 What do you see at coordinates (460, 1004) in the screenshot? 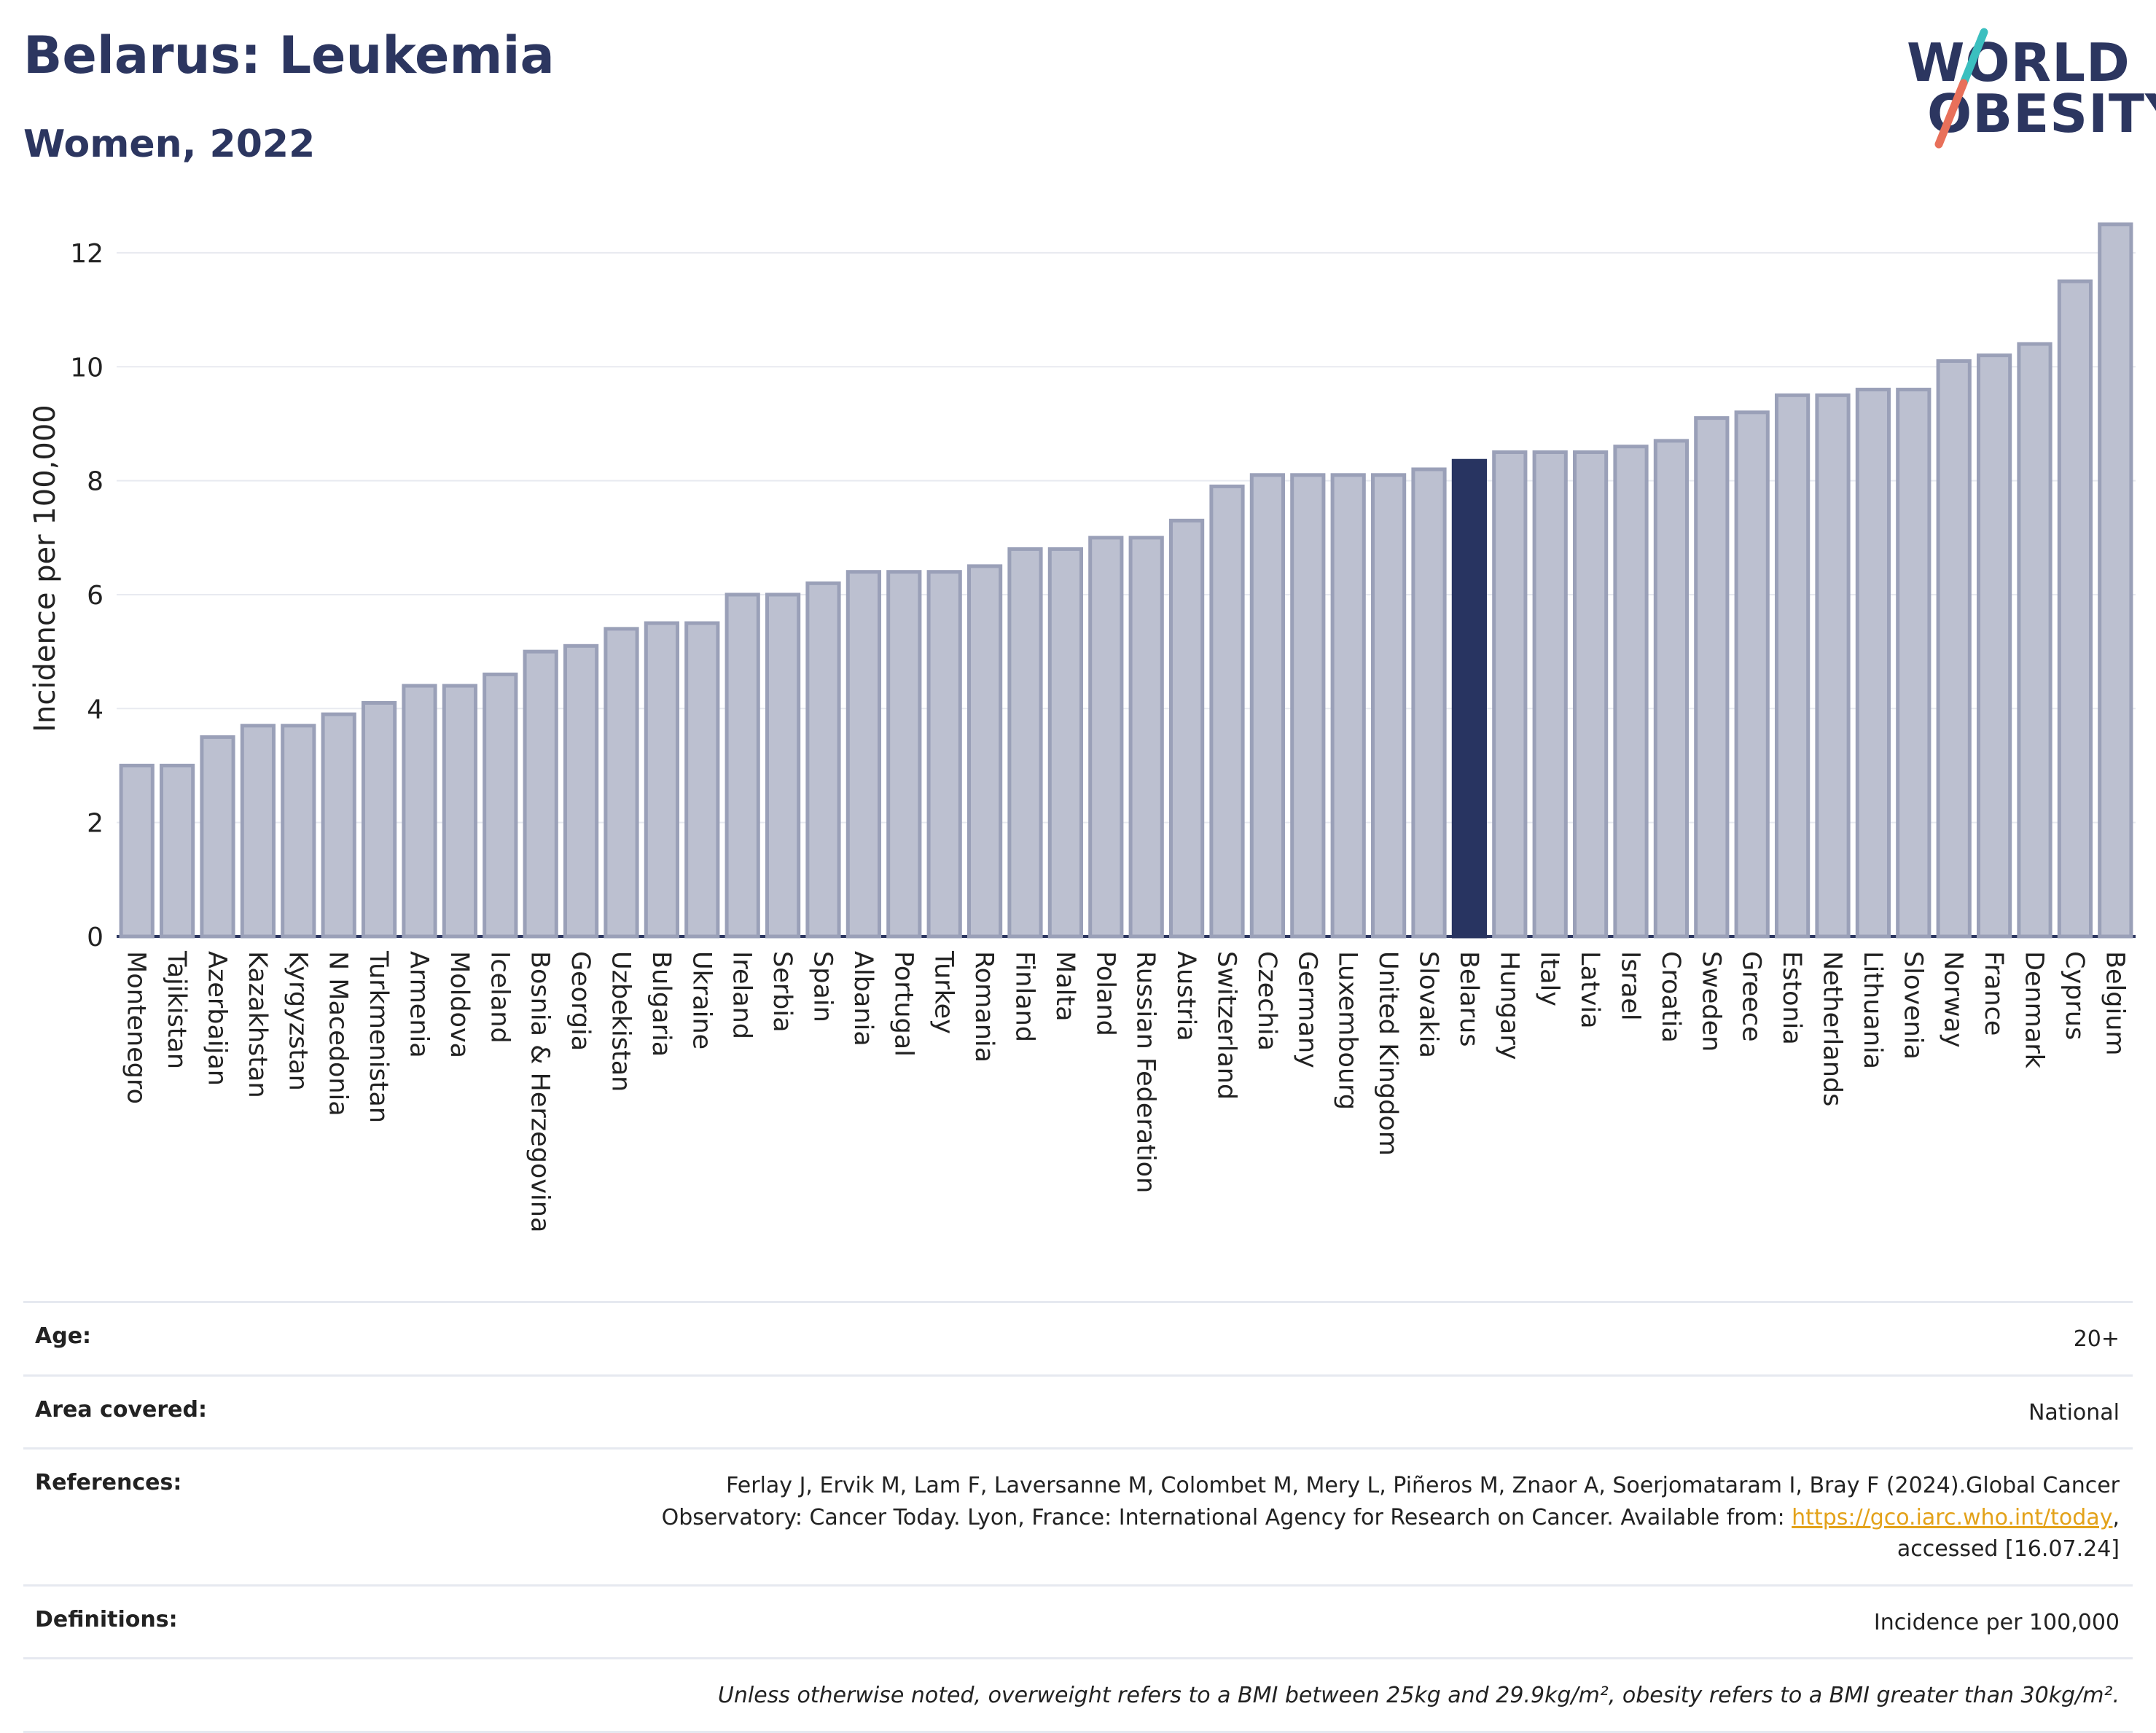
I see `x-tick-label: Moldova` at bounding box center [460, 1004].